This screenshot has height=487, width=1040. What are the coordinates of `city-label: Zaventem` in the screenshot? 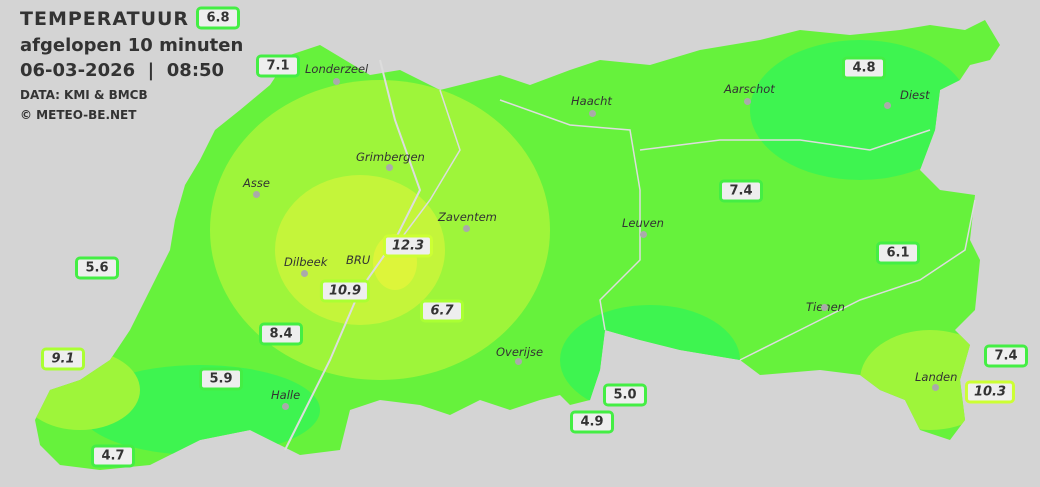 It's located at (467, 217).